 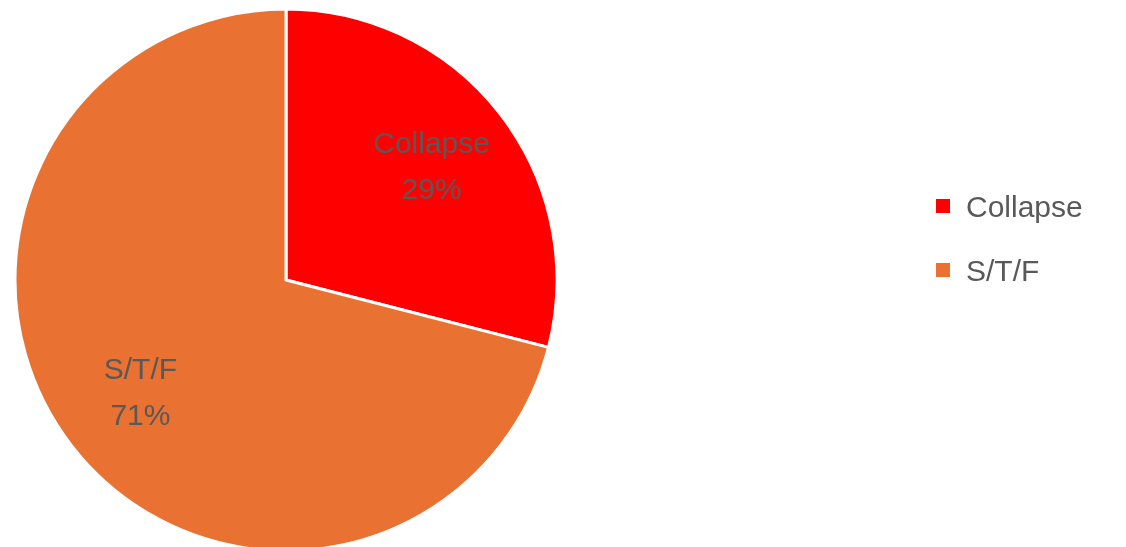 I want to click on data-label: 71%, so click(x=140, y=414).